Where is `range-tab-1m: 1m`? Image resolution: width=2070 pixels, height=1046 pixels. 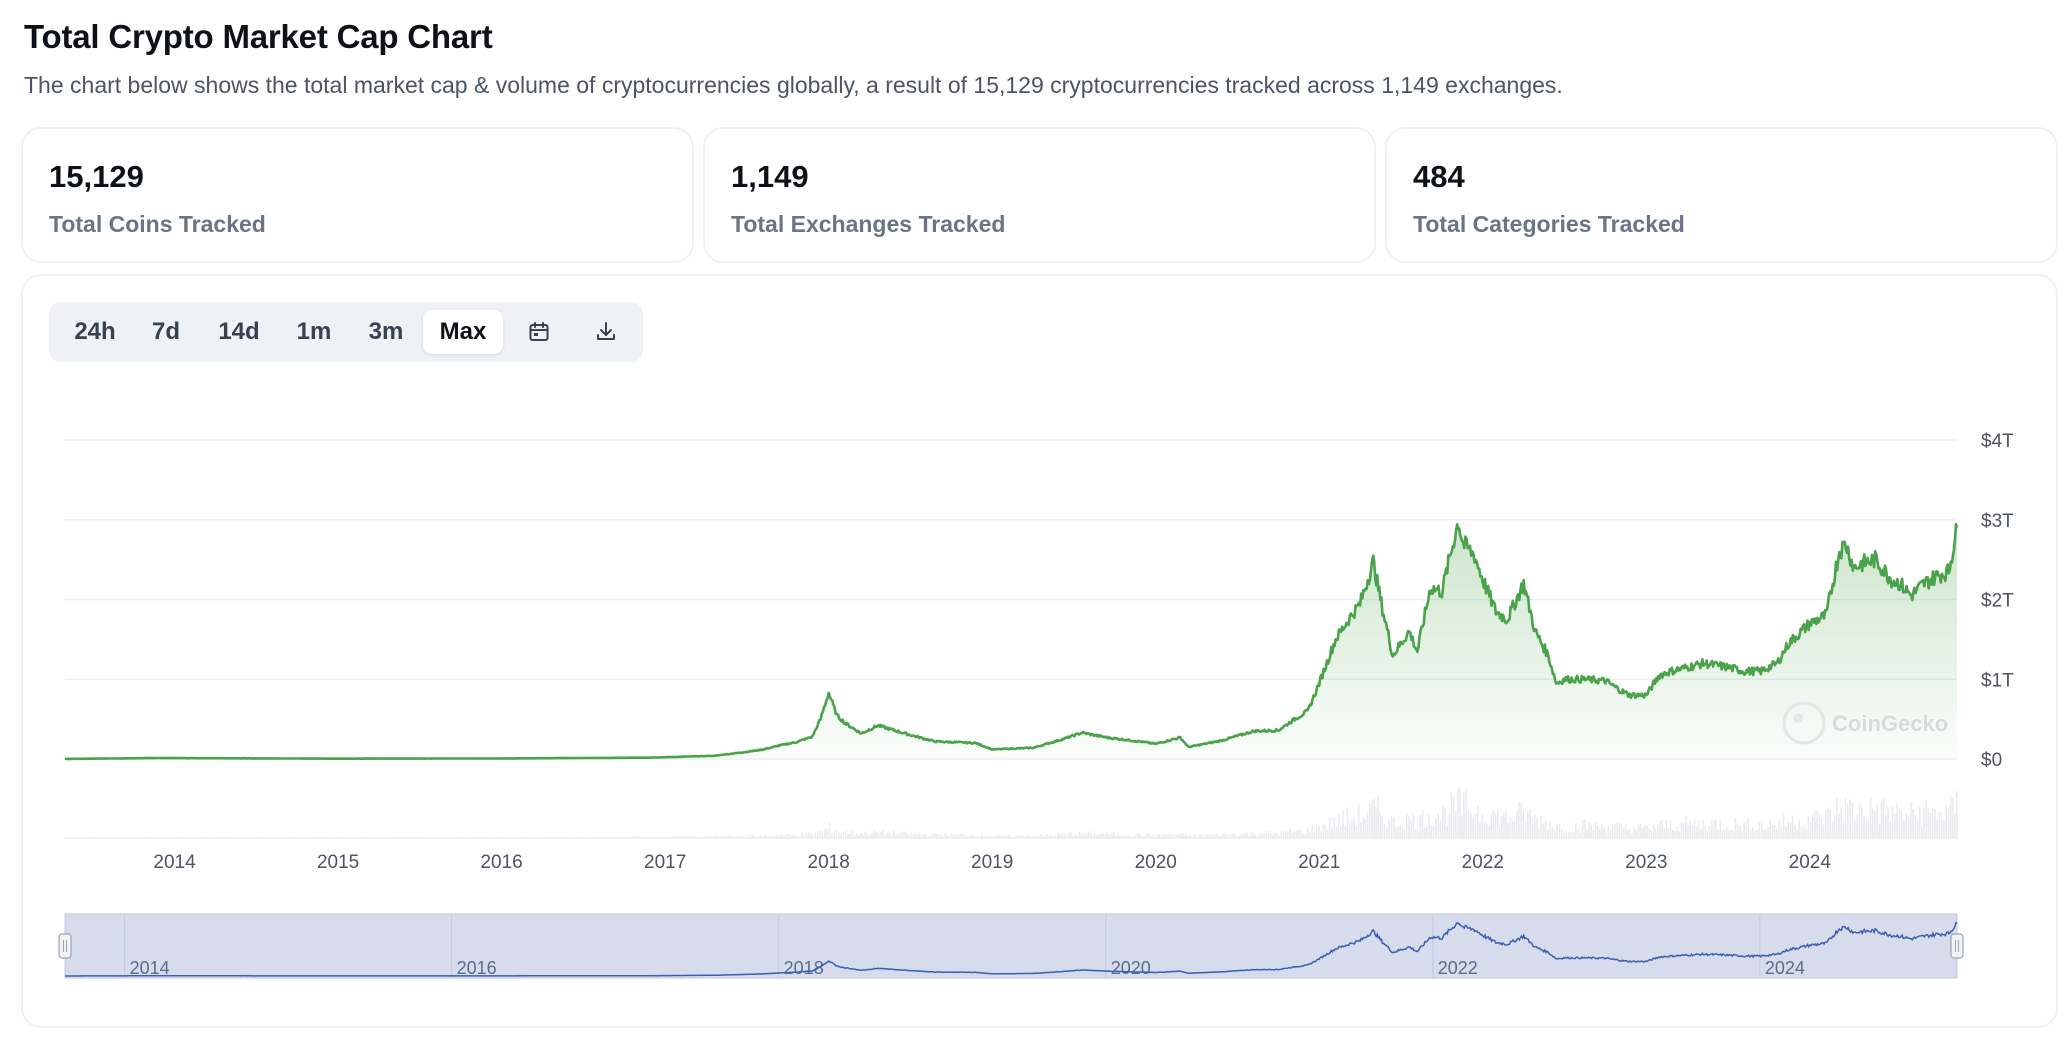
range-tab-1m: 1m is located at coordinates (314, 331).